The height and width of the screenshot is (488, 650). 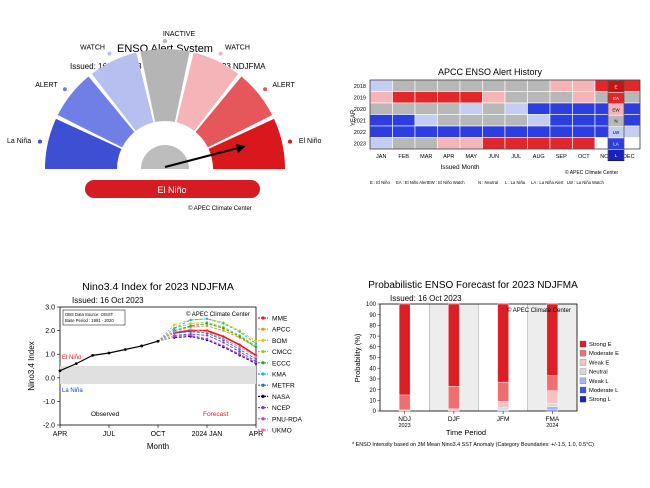 I want to click on history-month-feb: FEB, so click(x=403, y=157).